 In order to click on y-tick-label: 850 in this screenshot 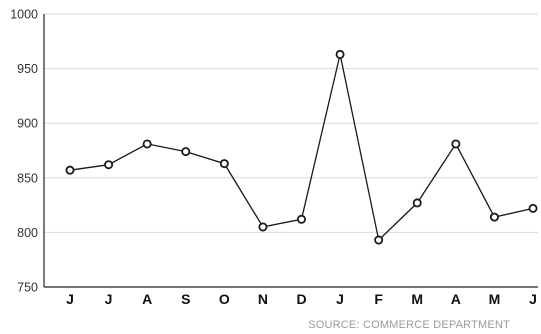, I will do `click(27, 178)`.